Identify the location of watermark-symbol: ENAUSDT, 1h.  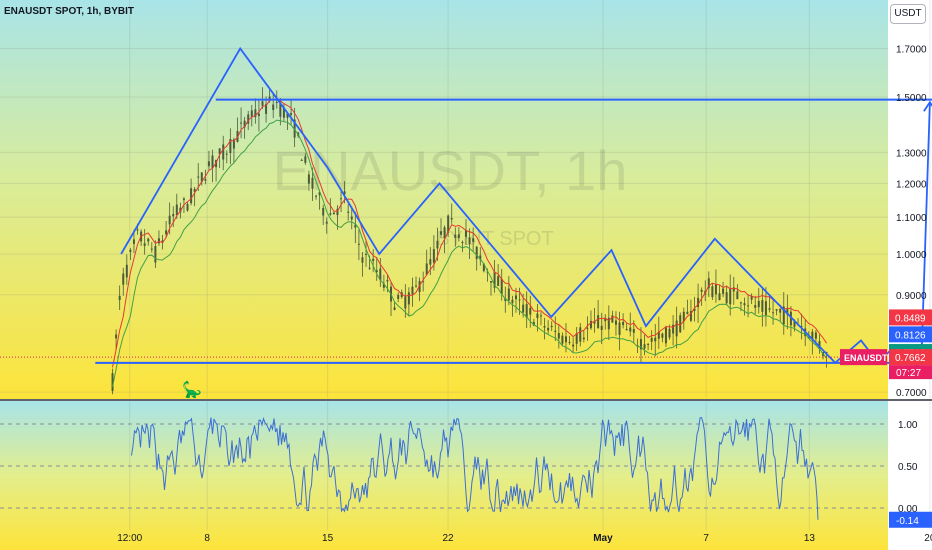
(450, 170).